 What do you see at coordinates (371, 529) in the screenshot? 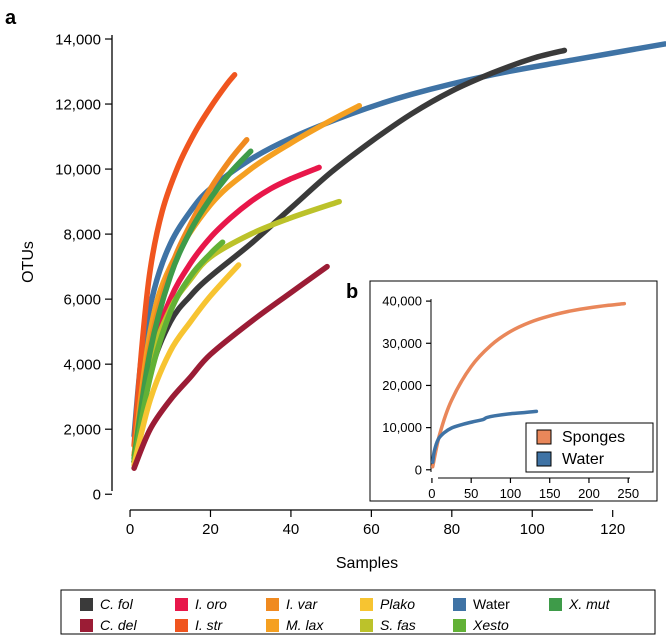
I see `x-tick-label: 60` at bounding box center [371, 529].